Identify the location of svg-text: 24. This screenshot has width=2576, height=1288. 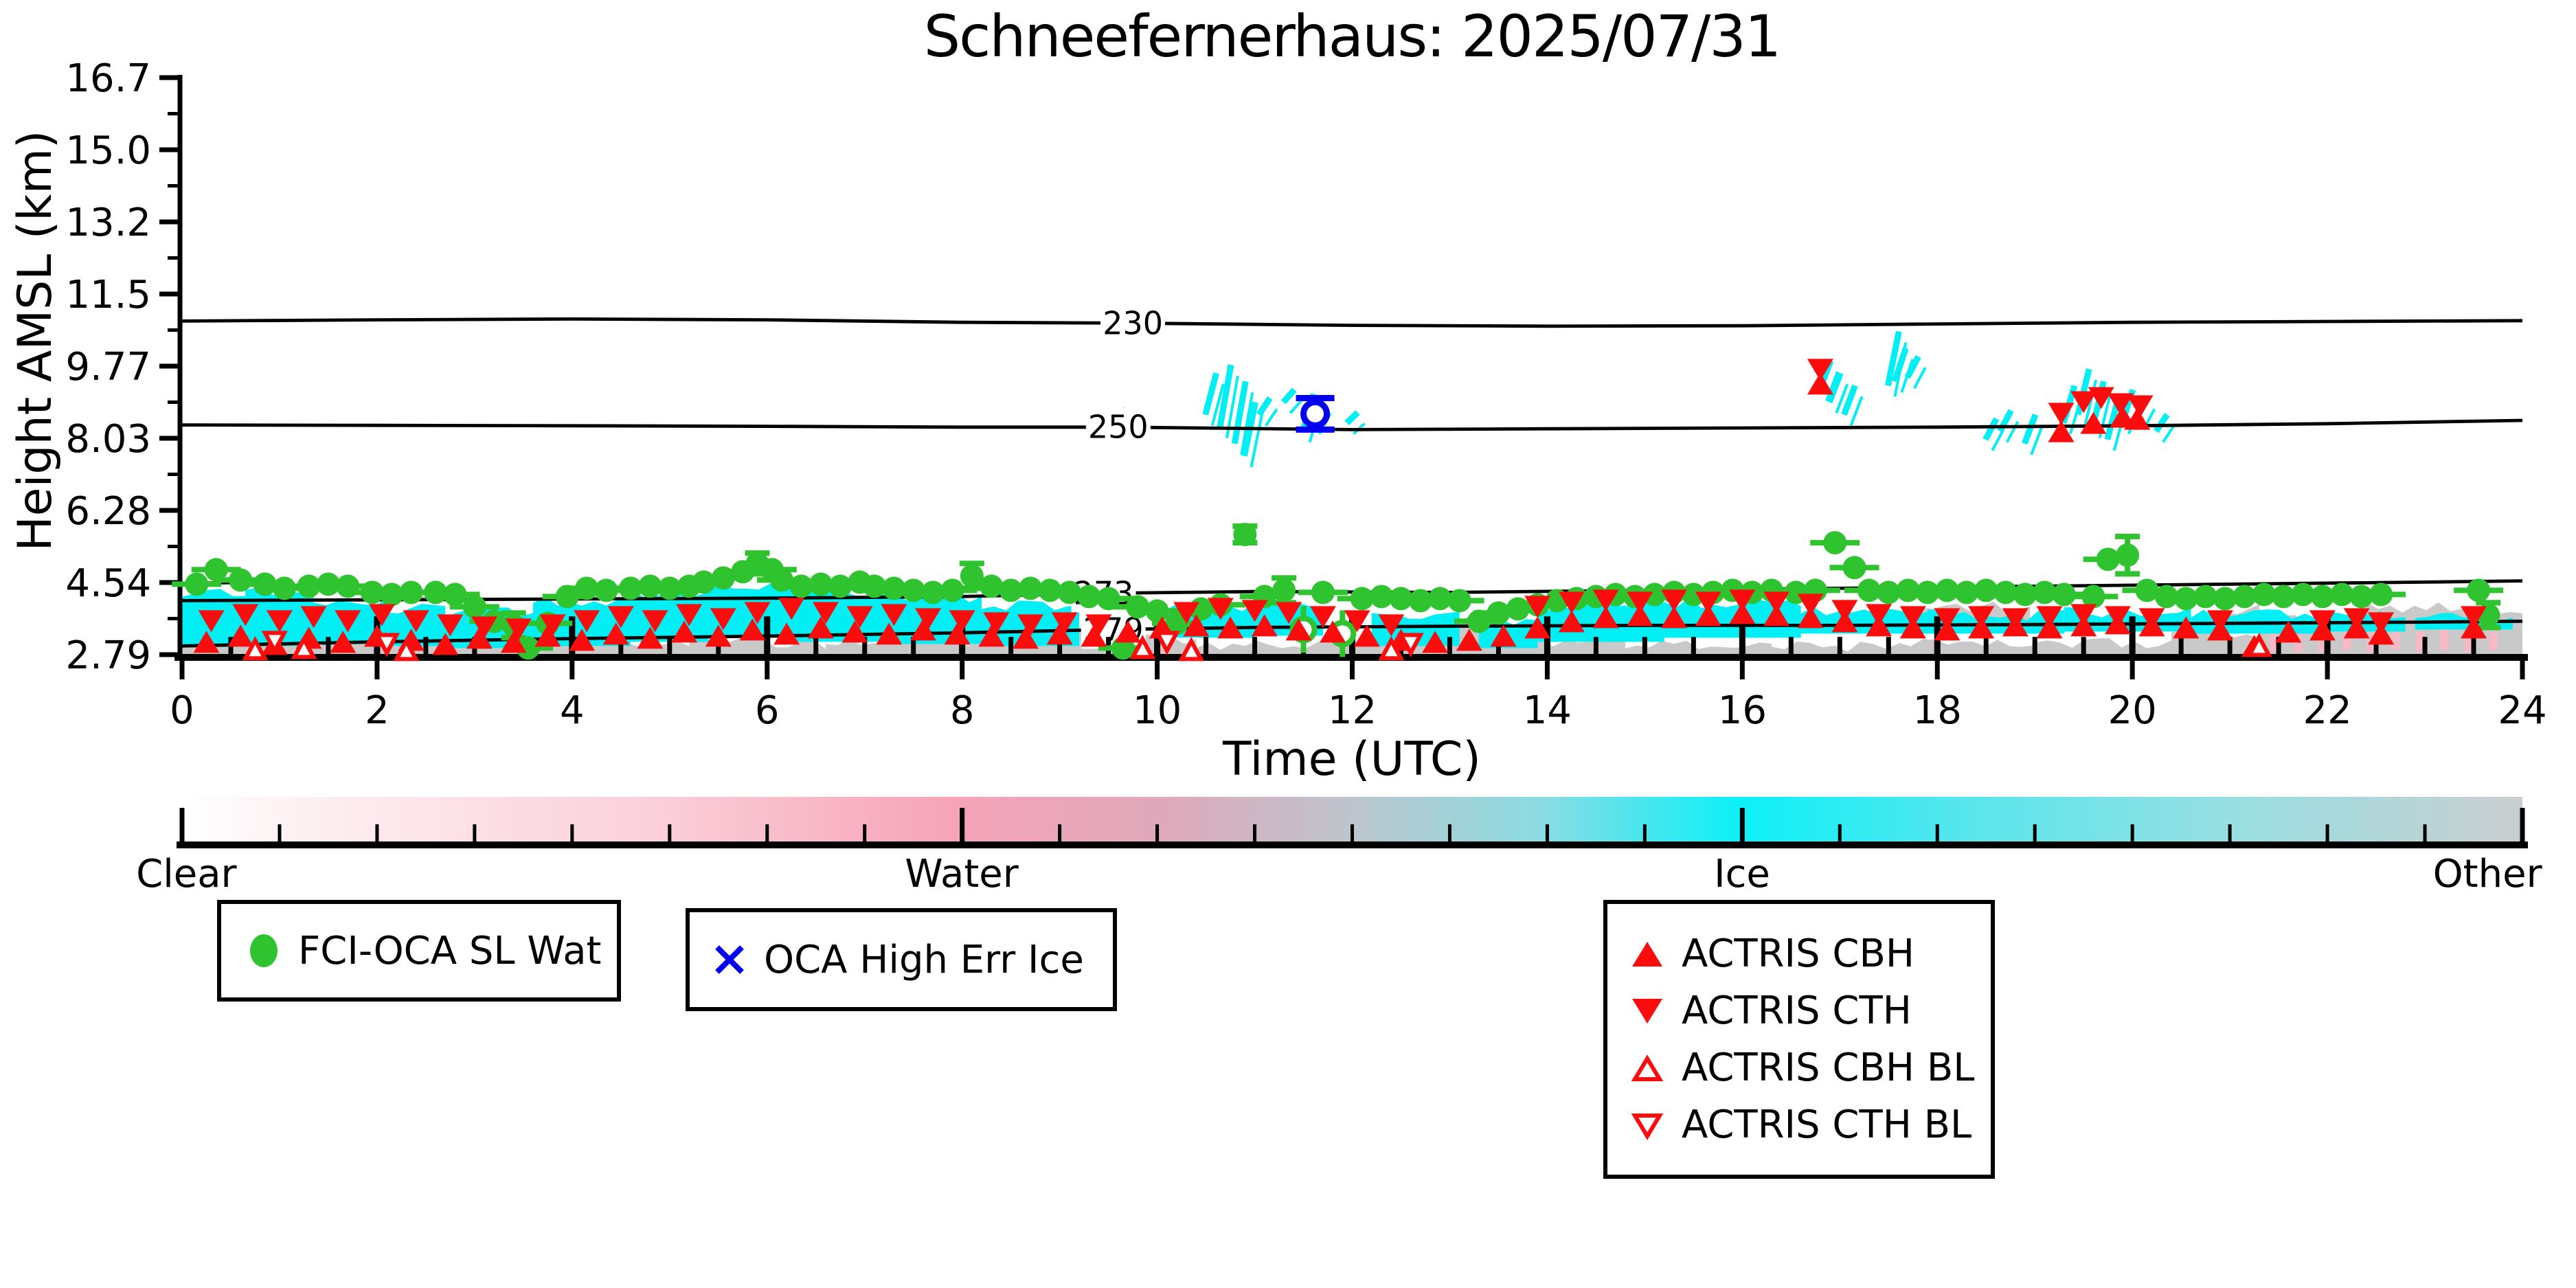
(2522, 710).